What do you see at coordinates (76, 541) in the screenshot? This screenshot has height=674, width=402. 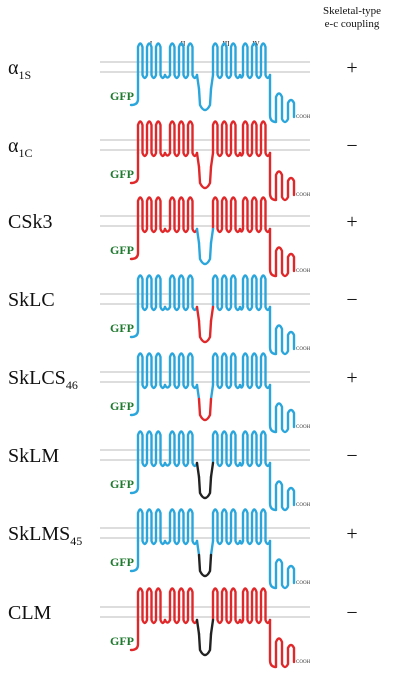 I see `construct-subscript: 45` at bounding box center [76, 541].